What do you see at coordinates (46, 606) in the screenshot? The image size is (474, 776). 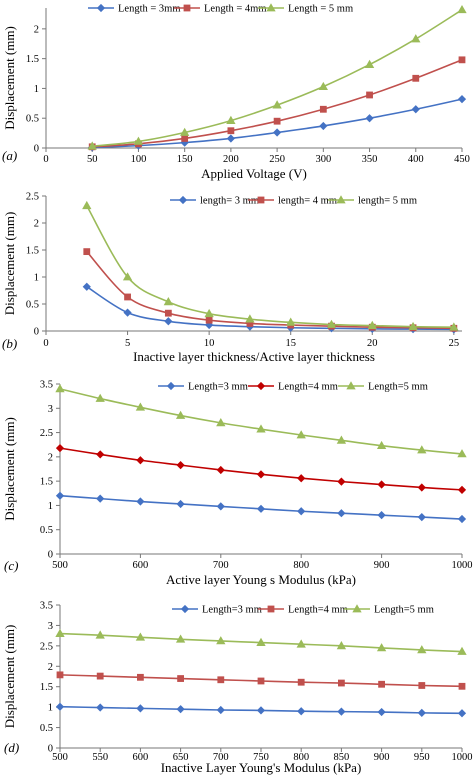 I see `y-tick-label: 3.5` at bounding box center [46, 606].